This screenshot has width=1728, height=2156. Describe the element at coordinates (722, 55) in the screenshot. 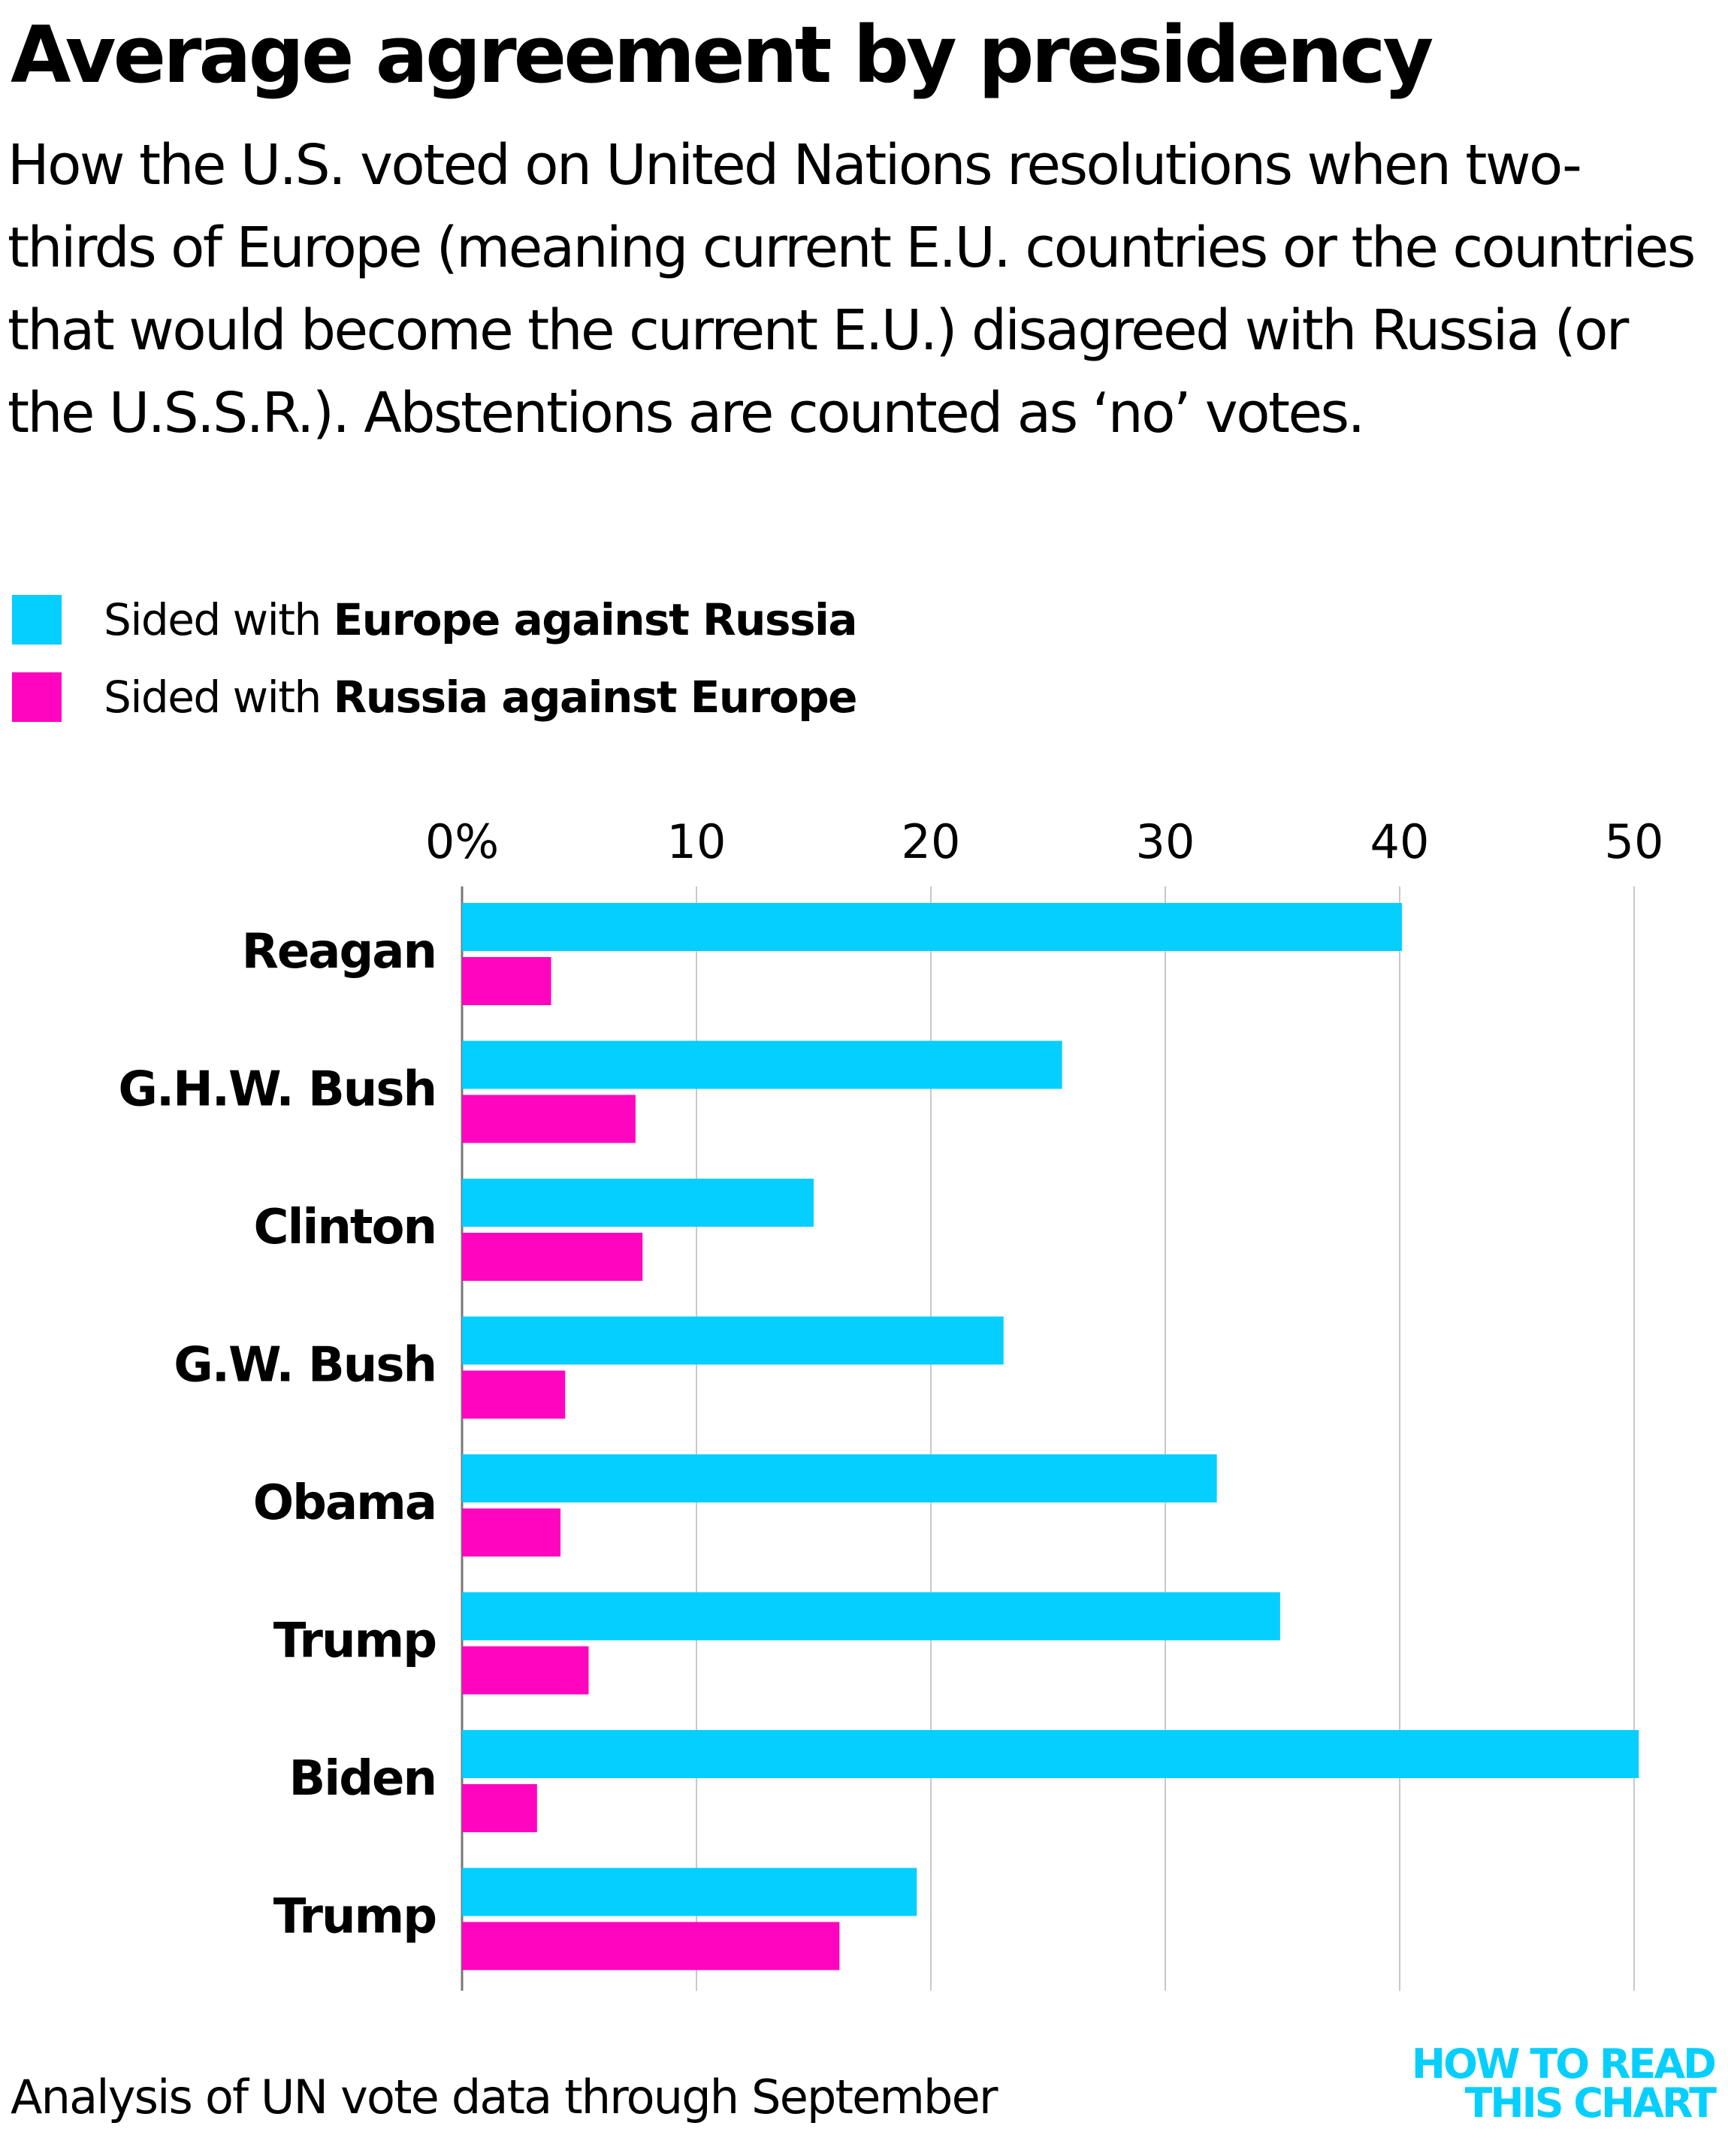

I see `chart-title: Average agreement by presidency` at that location.